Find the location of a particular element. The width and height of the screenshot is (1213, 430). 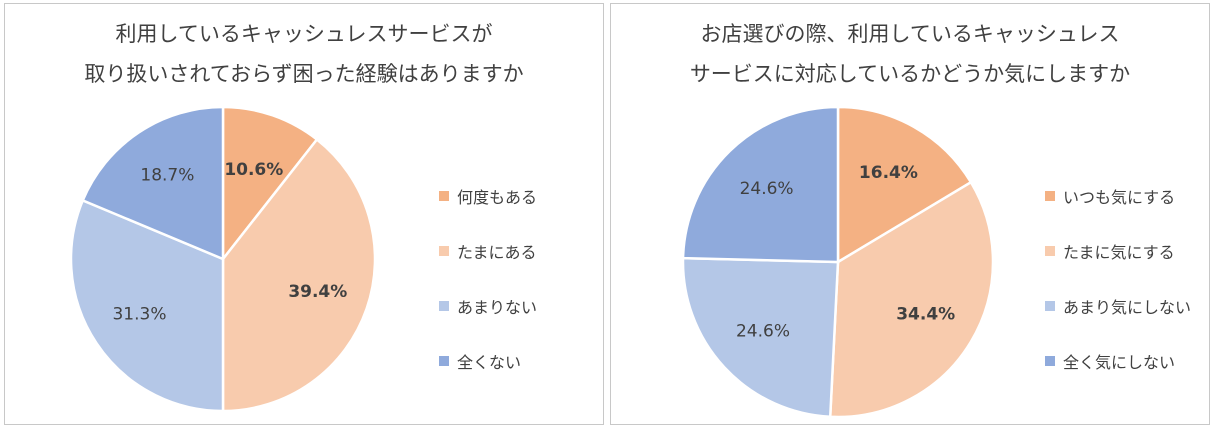

legend-item: いつも気にする is located at coordinates (1118, 196).